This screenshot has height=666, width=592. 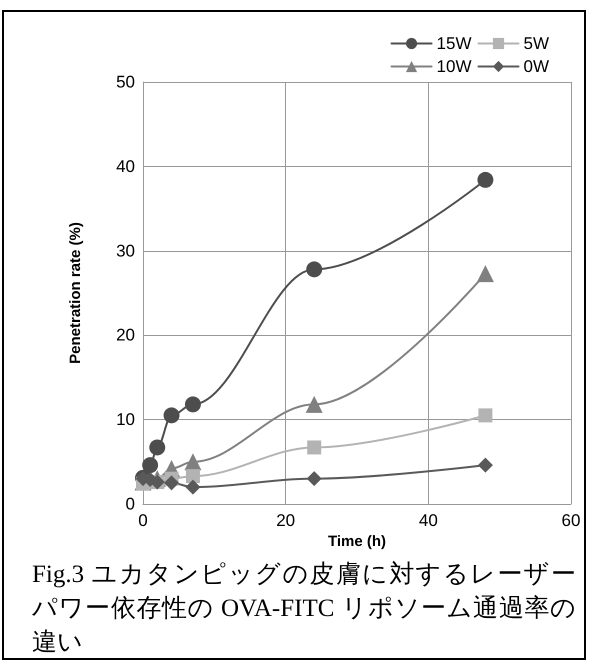 I want to click on x-axis-title: Time (h), so click(x=357, y=541).